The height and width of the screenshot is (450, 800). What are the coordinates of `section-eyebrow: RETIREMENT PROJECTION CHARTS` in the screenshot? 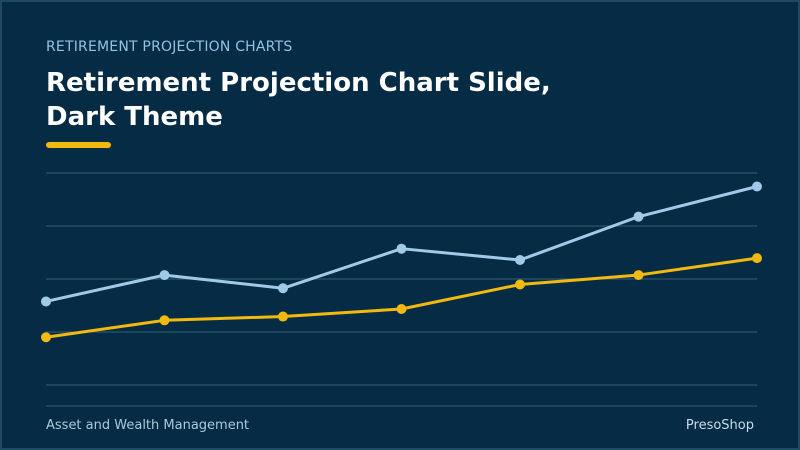 It's located at (169, 47).